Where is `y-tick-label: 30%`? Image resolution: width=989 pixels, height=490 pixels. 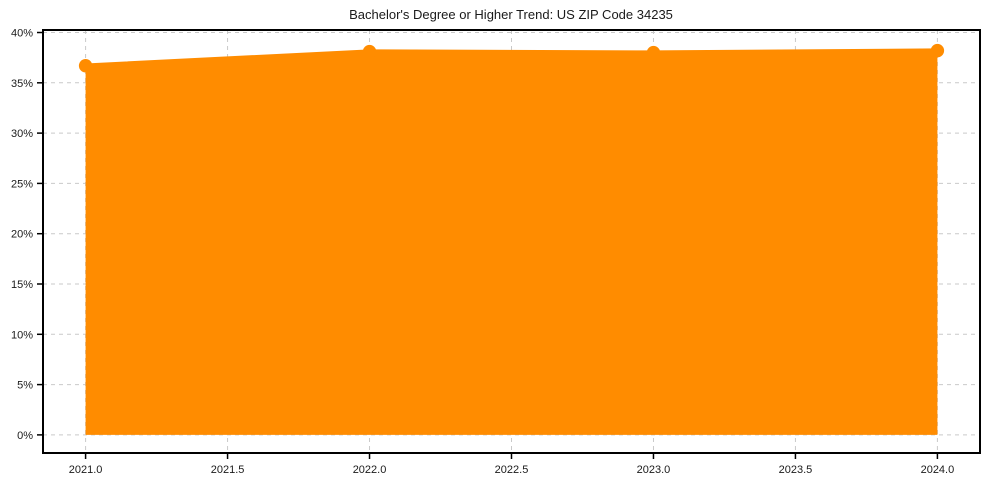
y-tick-label: 30% is located at coordinates (22, 134).